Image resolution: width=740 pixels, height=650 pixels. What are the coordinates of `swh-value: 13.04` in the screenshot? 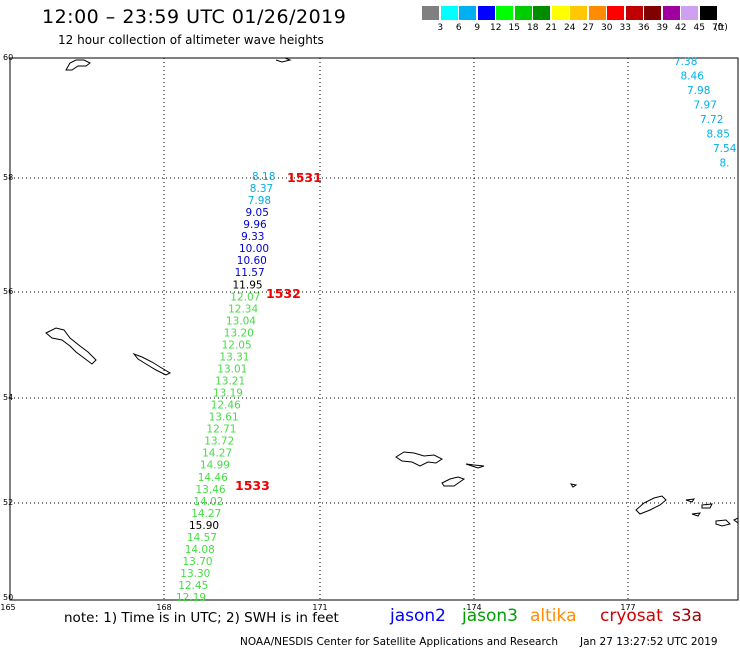 It's located at (241, 321).